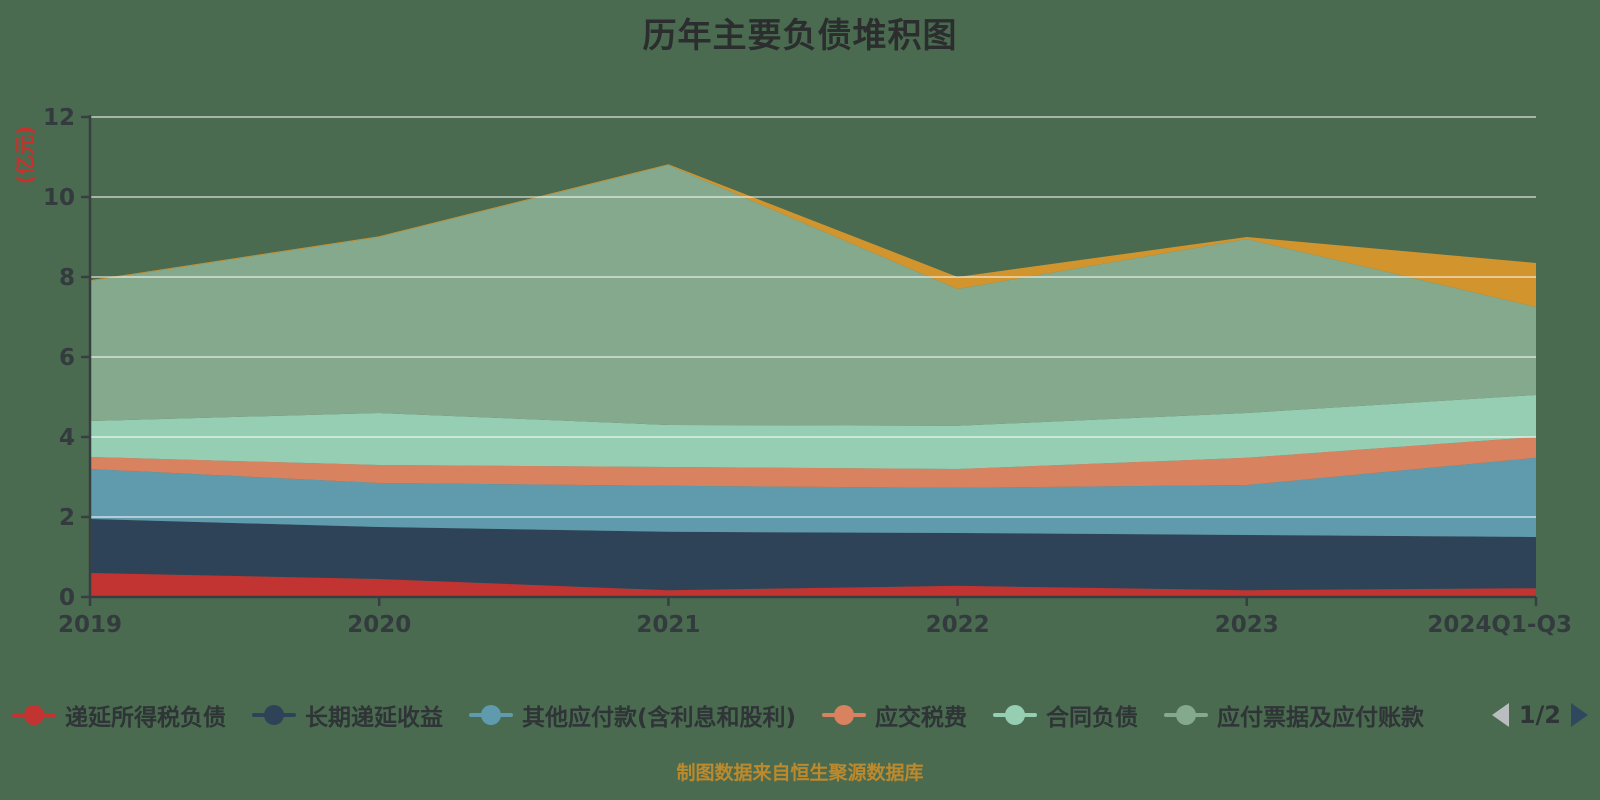 Image resolution: width=1600 pixels, height=800 pixels. Describe the element at coordinates (67, 598) in the screenshot. I see `y-tick-label-0: 0` at that location.